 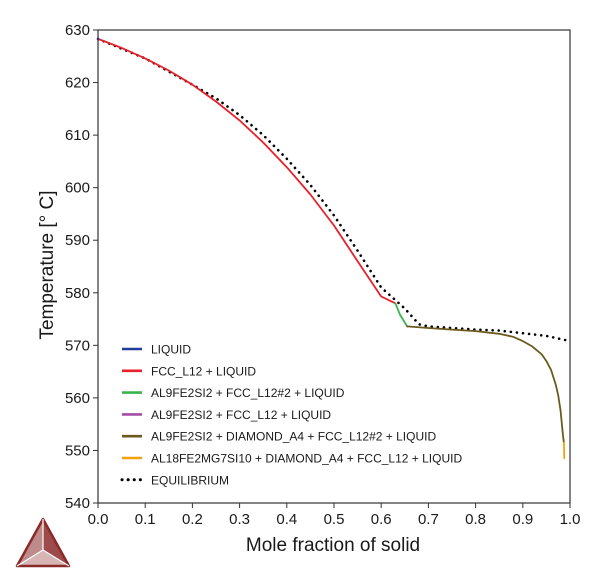 I want to click on y-tick-label: 620, so click(x=77, y=83).